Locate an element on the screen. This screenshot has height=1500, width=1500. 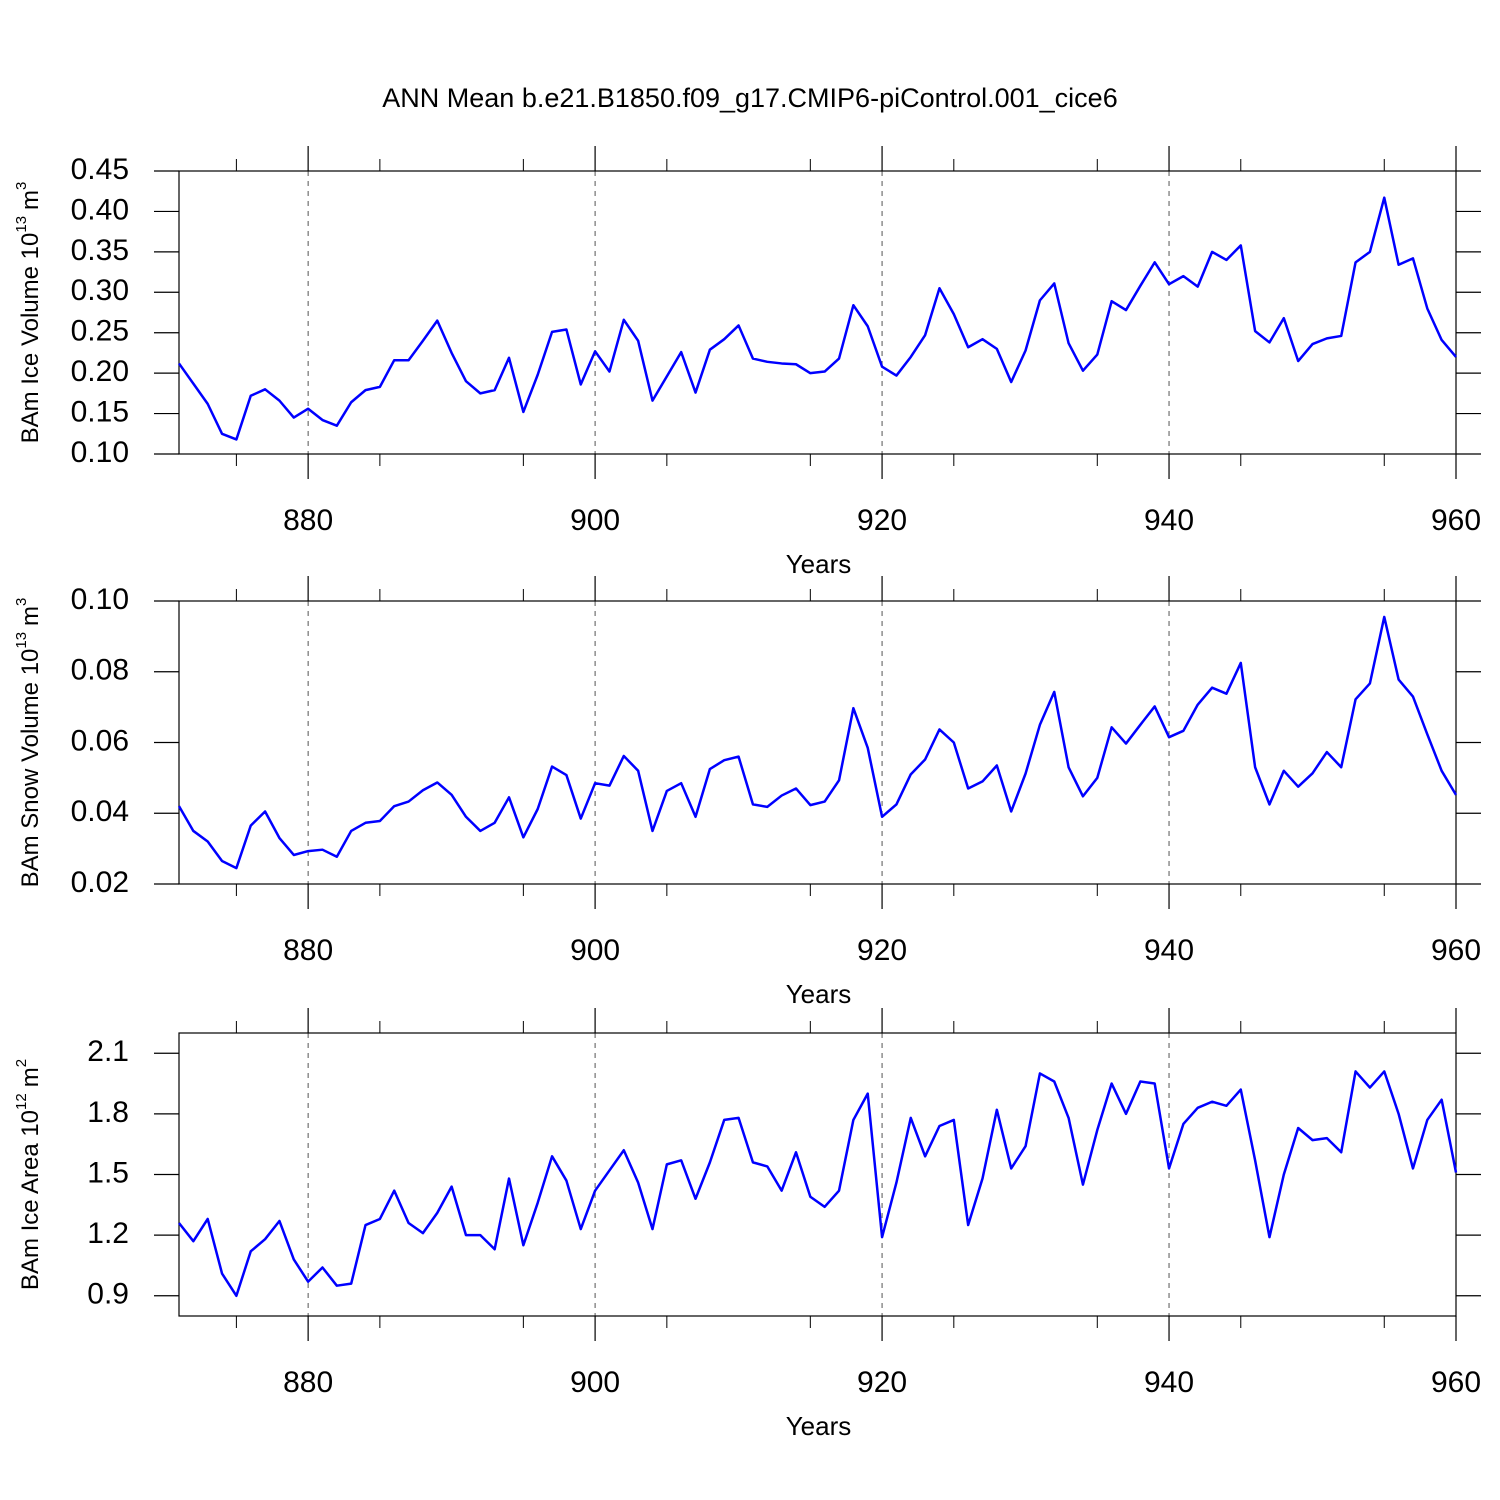
y-tick-label: 0.30 is located at coordinates (100, 290).